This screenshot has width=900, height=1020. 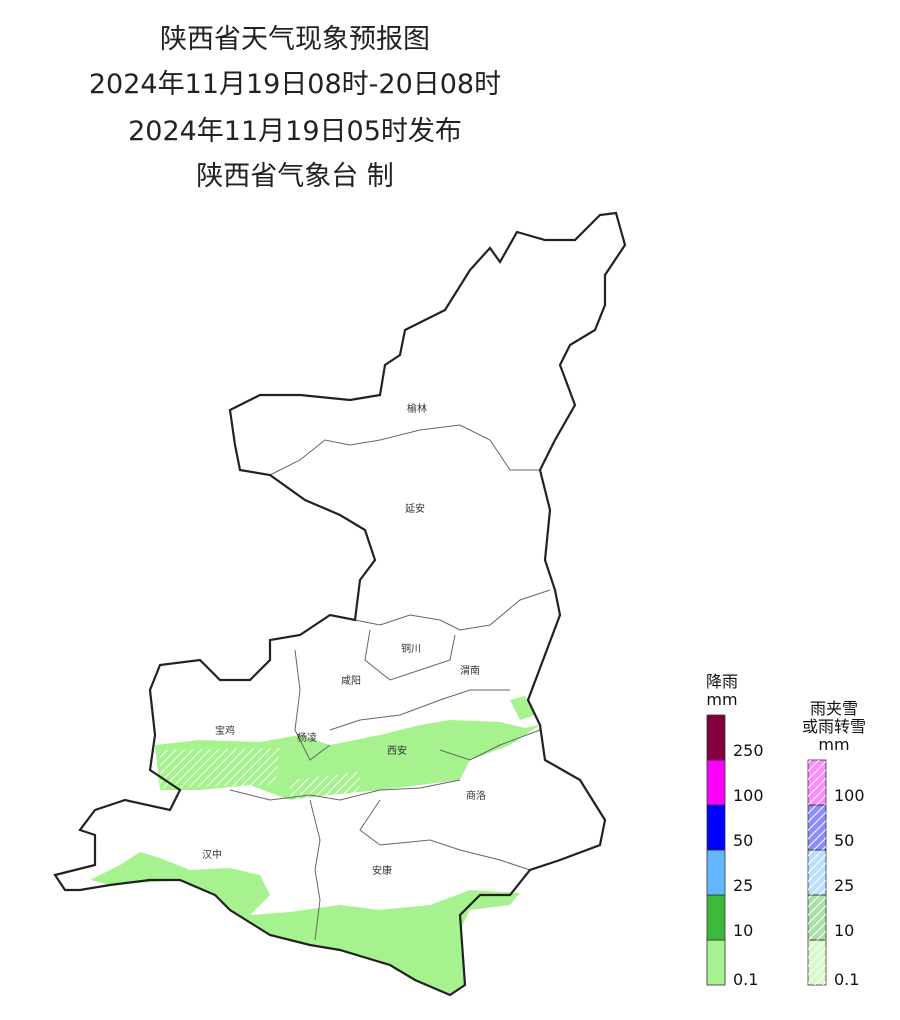 What do you see at coordinates (834, 708) in the screenshot?
I see `legend-title: 雨夹雪` at bounding box center [834, 708].